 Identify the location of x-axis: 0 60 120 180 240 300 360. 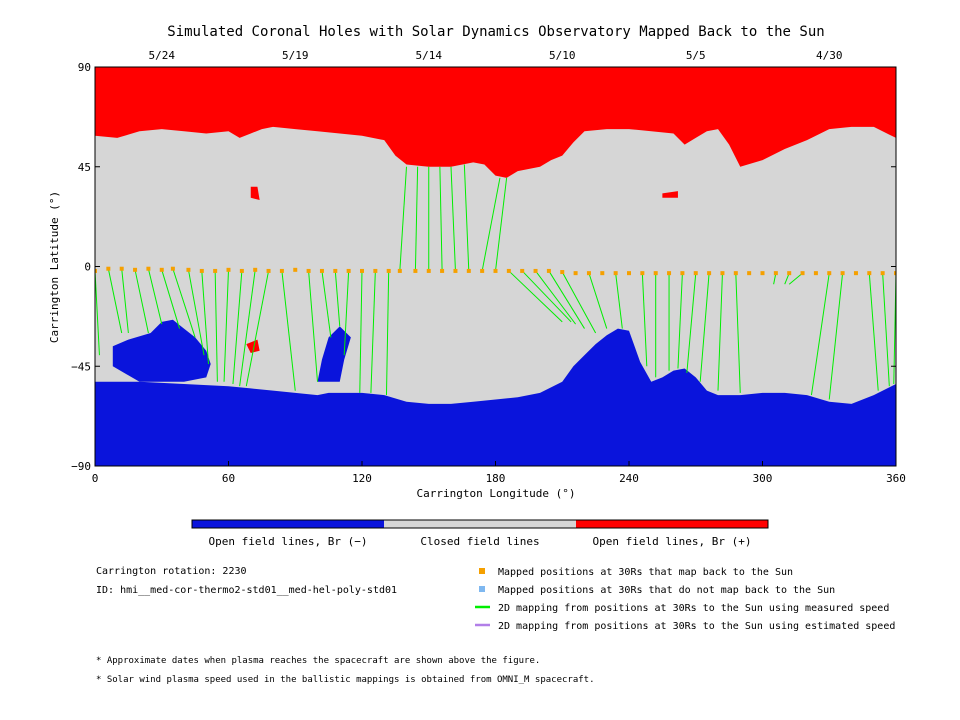
(499, 473).